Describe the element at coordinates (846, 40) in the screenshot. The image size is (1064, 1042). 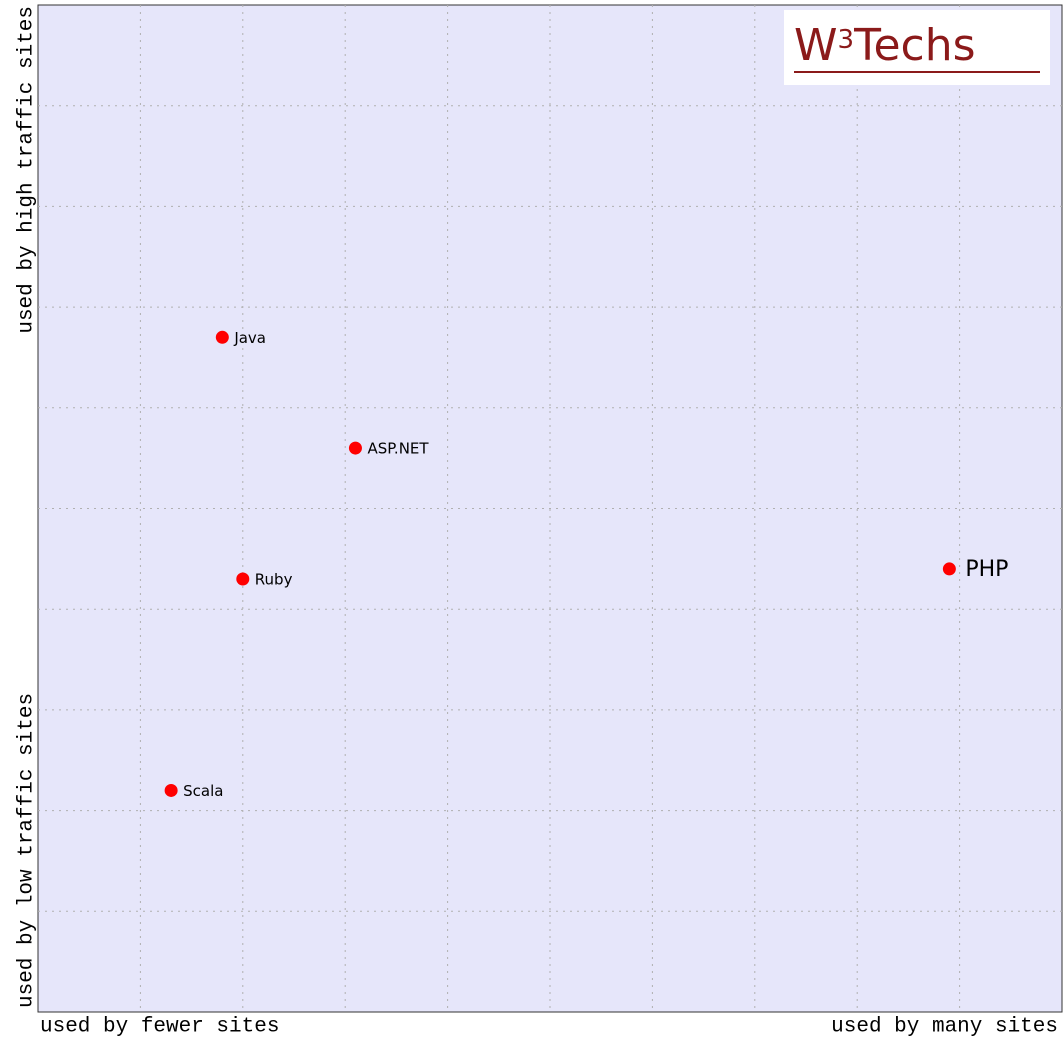
I see `logo-part: 3` at that location.